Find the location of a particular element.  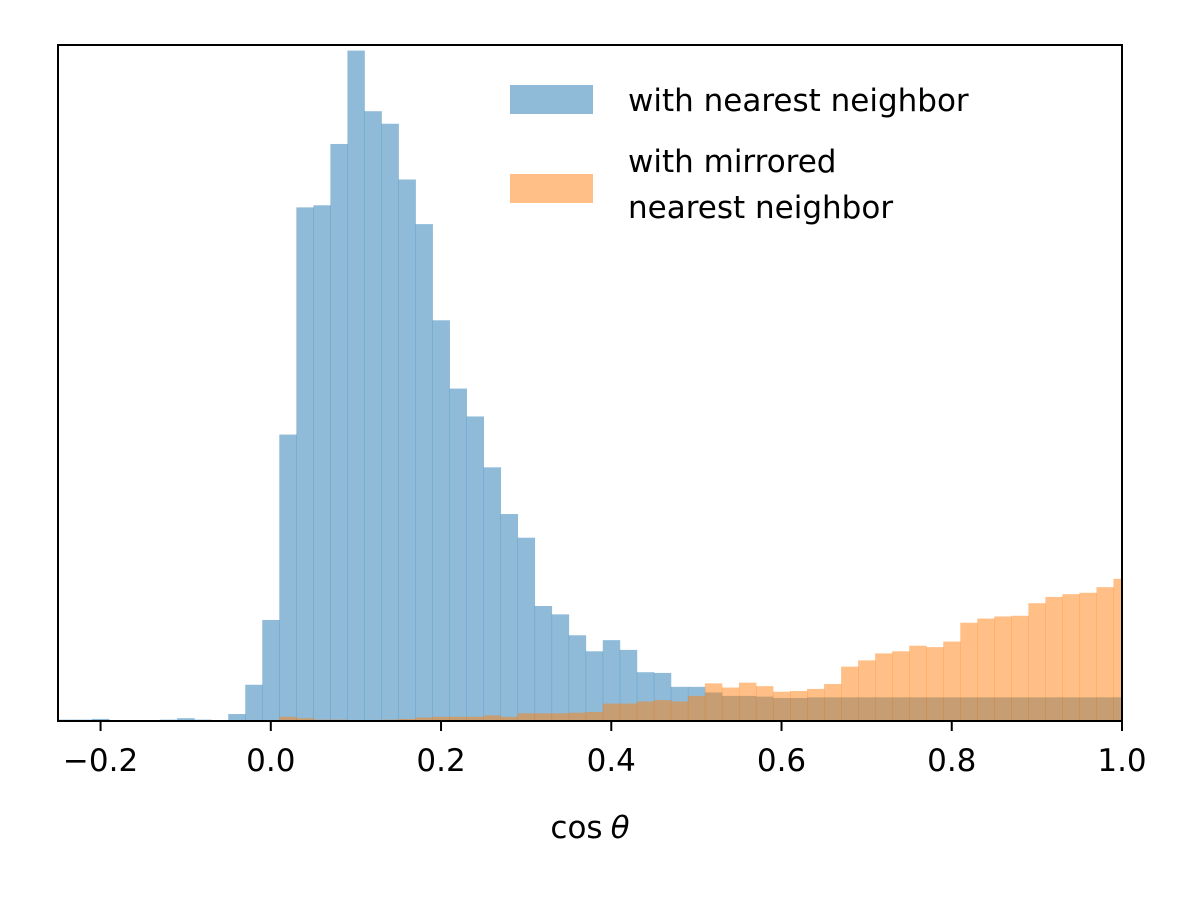

x-axis-label-text: cos is located at coordinates (576, 828).